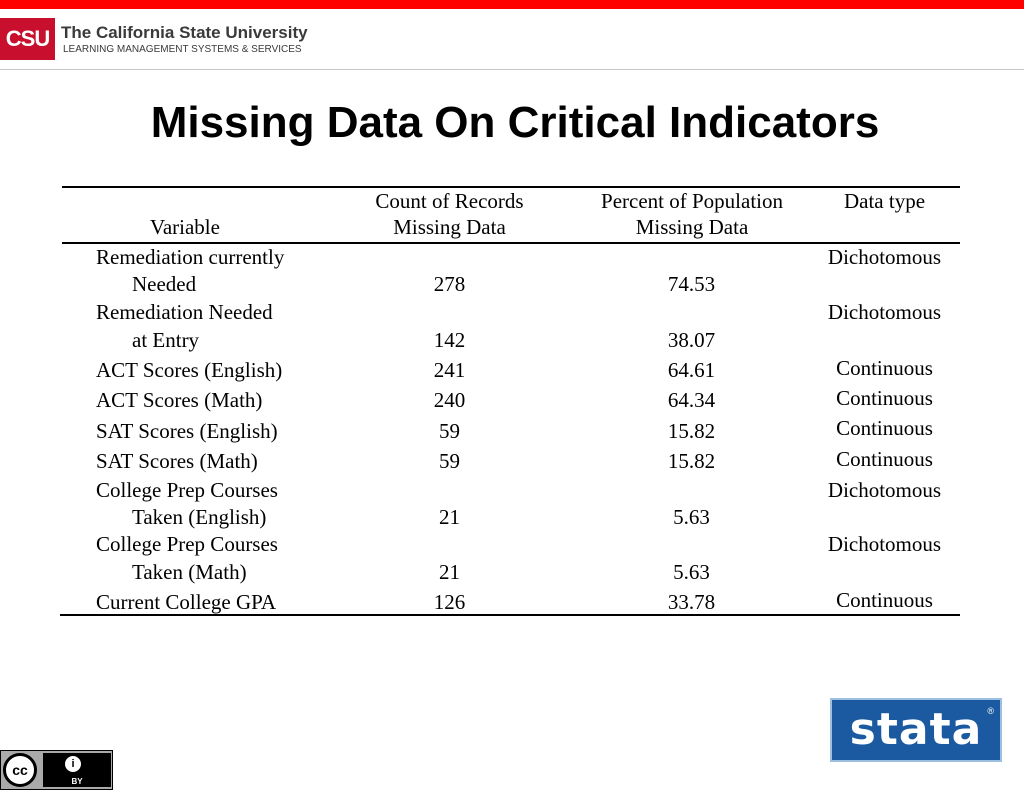 This screenshot has width=1024, height=791. What do you see at coordinates (691, 340) in the screenshot?
I see `row-percent: 38.07` at bounding box center [691, 340].